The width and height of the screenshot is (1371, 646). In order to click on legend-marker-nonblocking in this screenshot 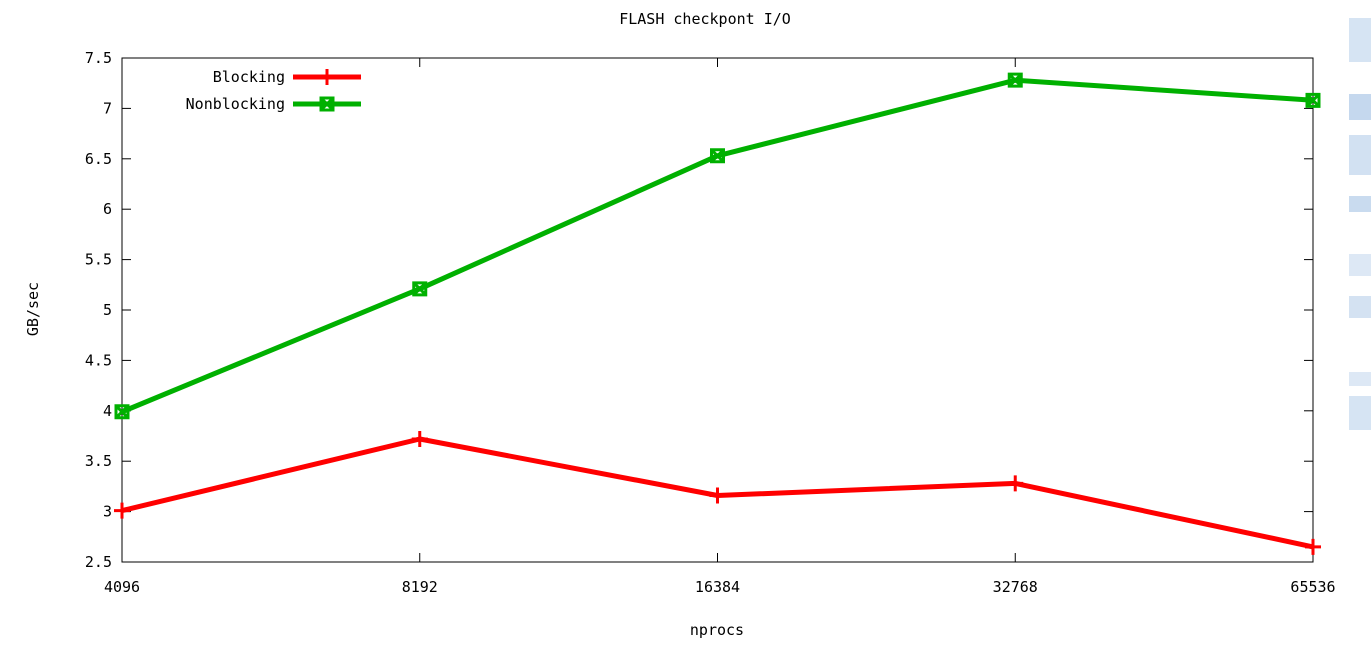, I will do `click(327, 104)`.